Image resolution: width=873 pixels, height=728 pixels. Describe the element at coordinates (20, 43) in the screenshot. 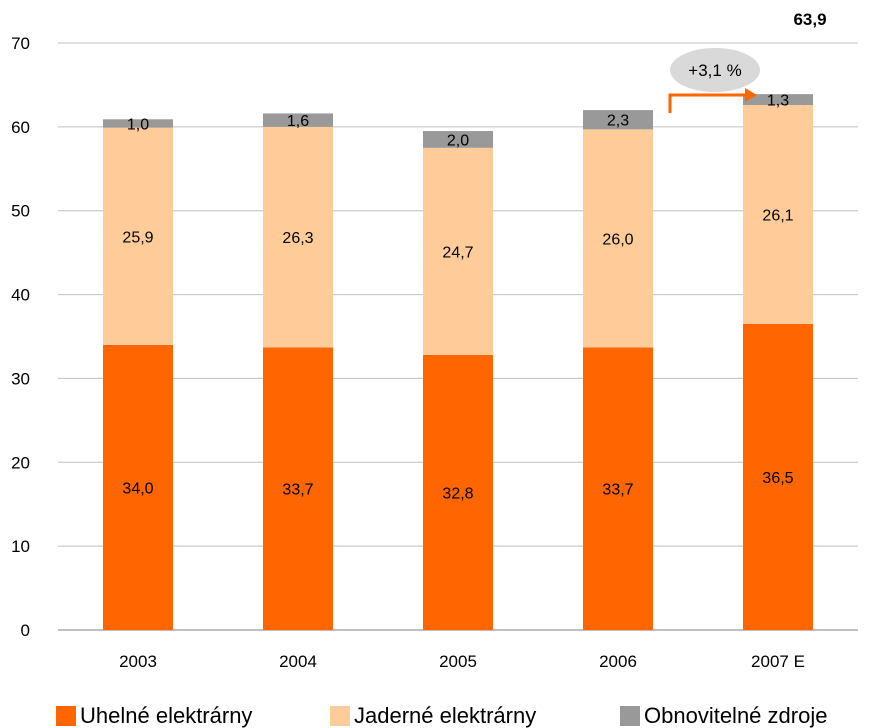

I see `y-tick-label: 70` at that location.